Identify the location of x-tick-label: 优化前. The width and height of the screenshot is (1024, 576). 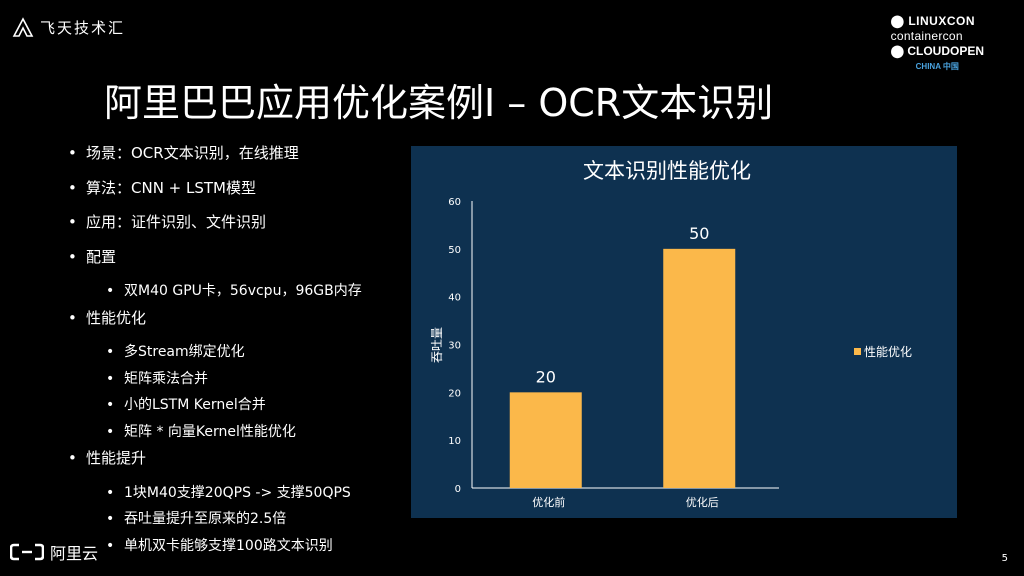
(548, 502).